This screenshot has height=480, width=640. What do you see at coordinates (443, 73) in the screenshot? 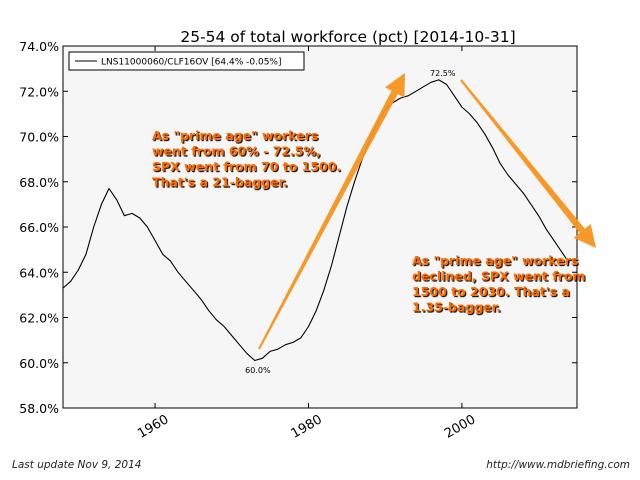
I see `point-annotation: 72.5%` at bounding box center [443, 73].